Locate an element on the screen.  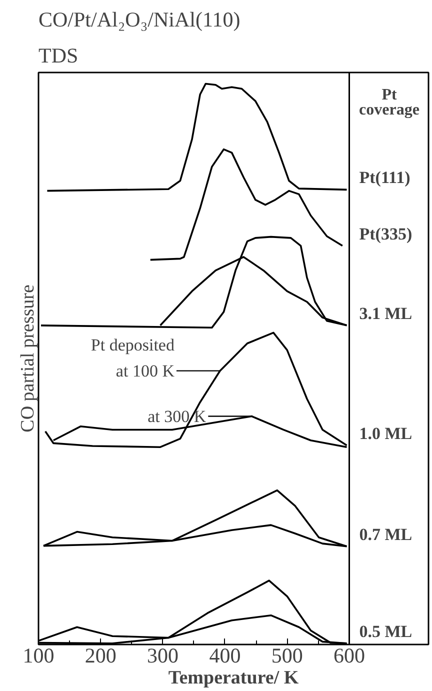
chart-title: CO/Pt/Al₂O₃/NiAl(110) is located at coordinates (139, 20).